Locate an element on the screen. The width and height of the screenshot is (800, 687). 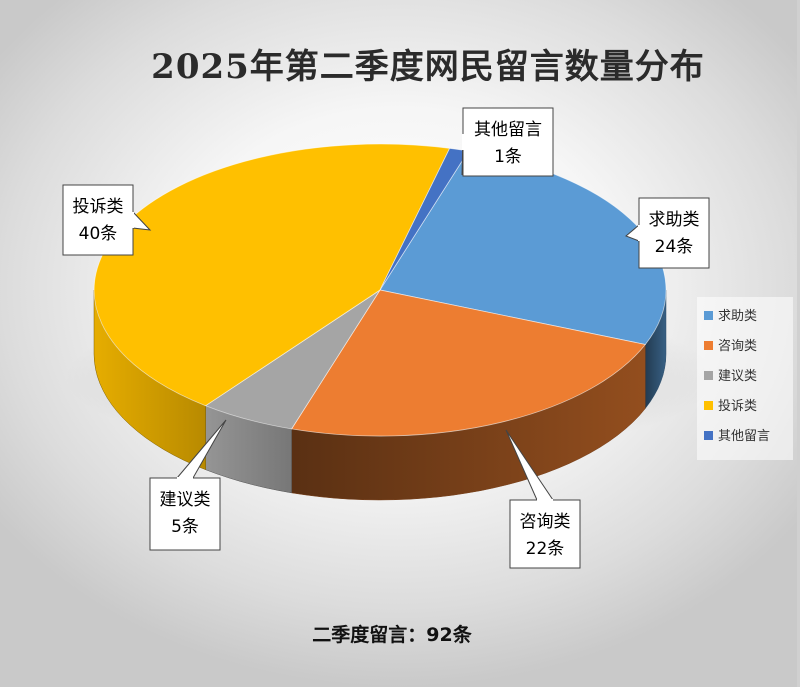
callout-value: 1条 is located at coordinates (508, 157).